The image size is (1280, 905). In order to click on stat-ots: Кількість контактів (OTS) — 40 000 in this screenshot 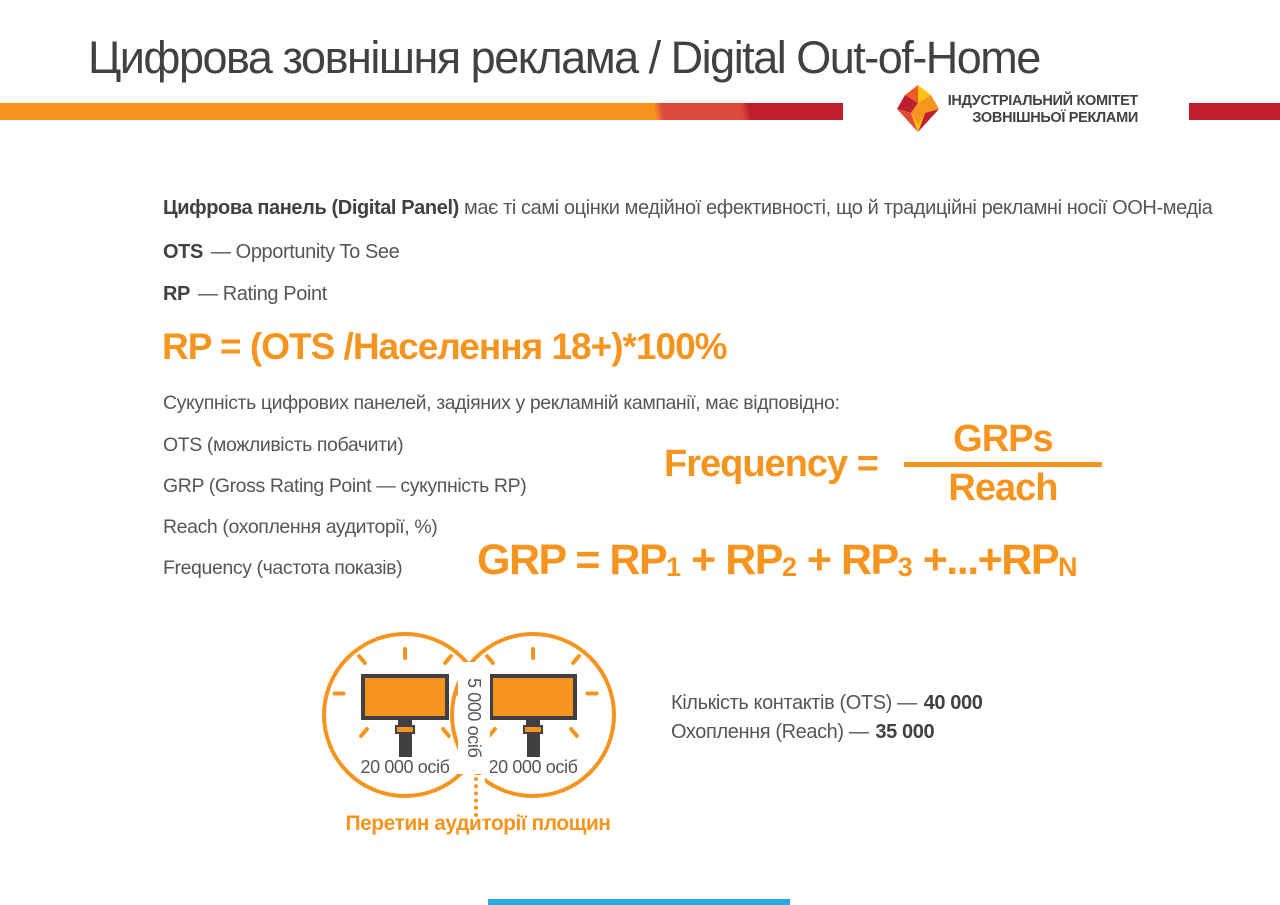, I will do `click(827, 703)`.